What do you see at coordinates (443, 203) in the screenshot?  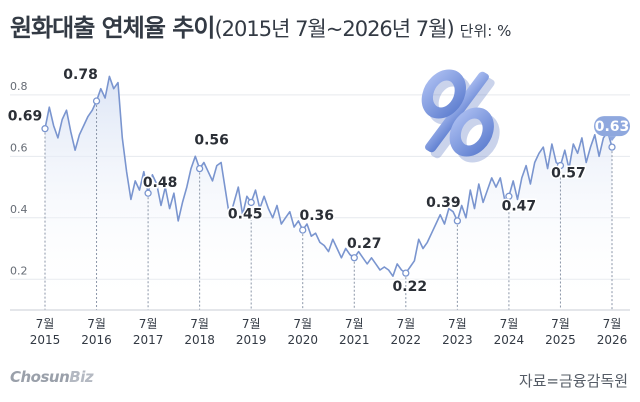 I see `data-label: 0.39` at bounding box center [443, 203].